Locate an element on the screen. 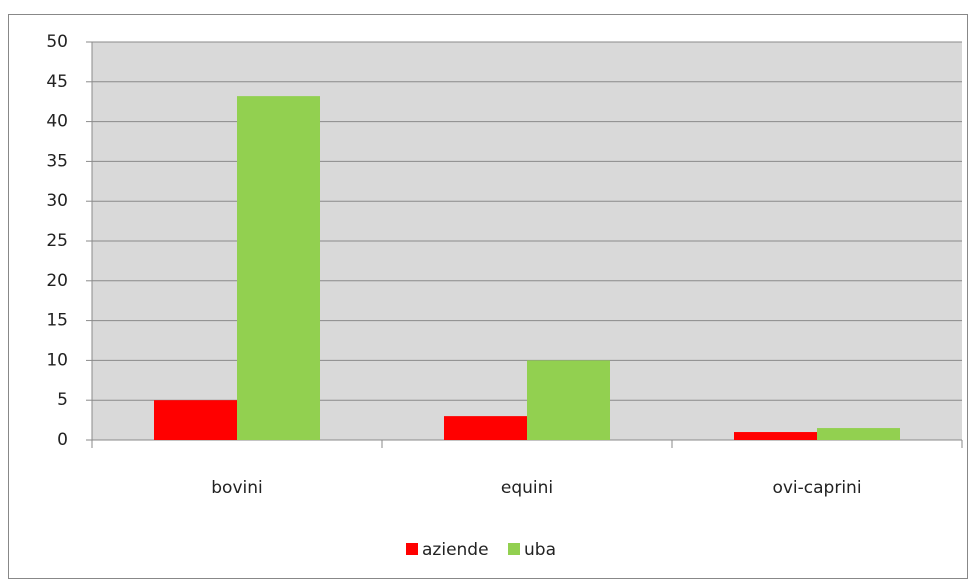 The image size is (976, 581). y-tick-label: 30 is located at coordinates (57, 201).